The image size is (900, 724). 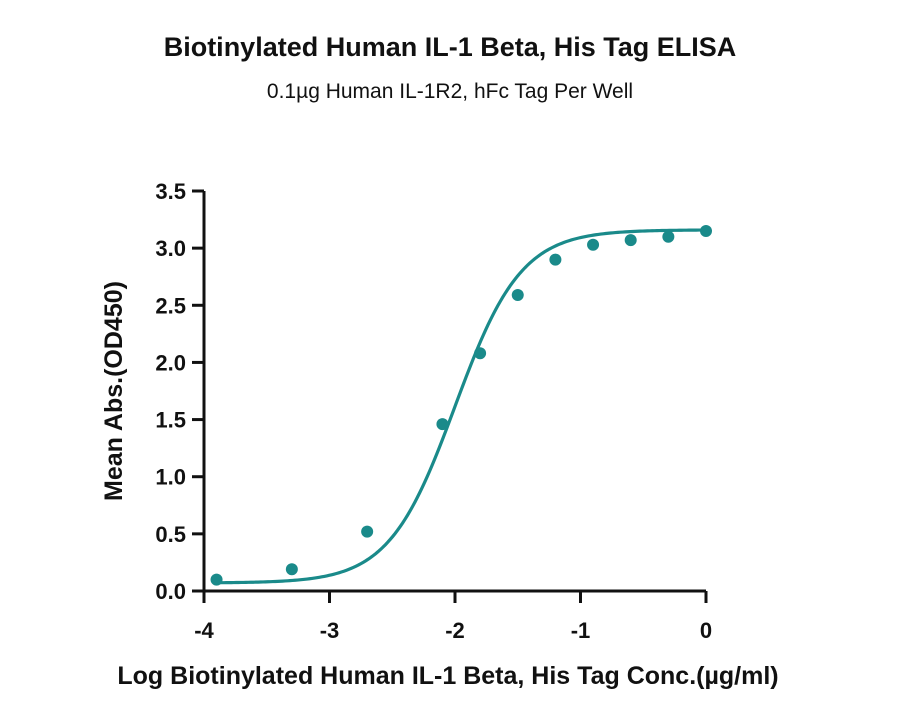 I want to click on y-tick-label: 2.0, so click(x=170, y=362).